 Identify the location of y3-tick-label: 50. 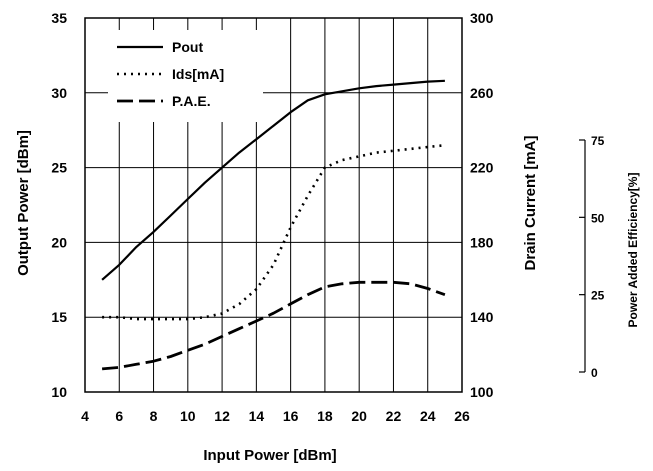
(598, 218).